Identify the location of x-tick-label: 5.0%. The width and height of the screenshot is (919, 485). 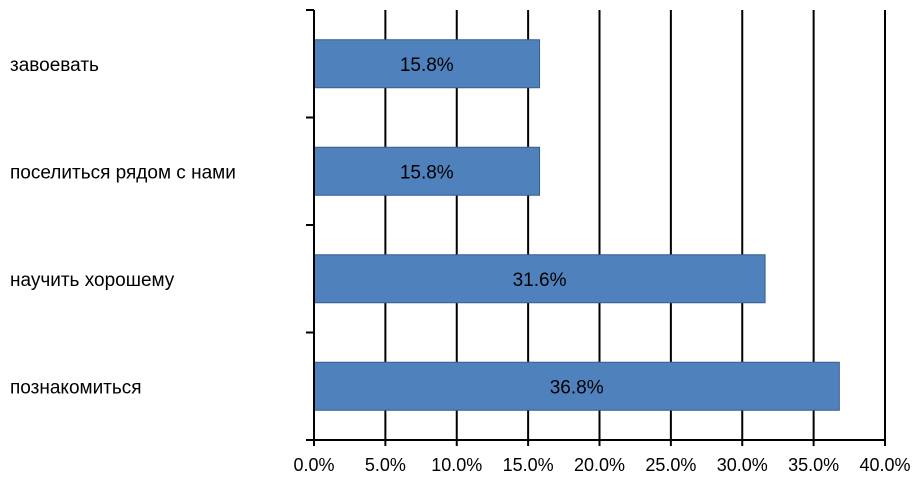
(385, 465).